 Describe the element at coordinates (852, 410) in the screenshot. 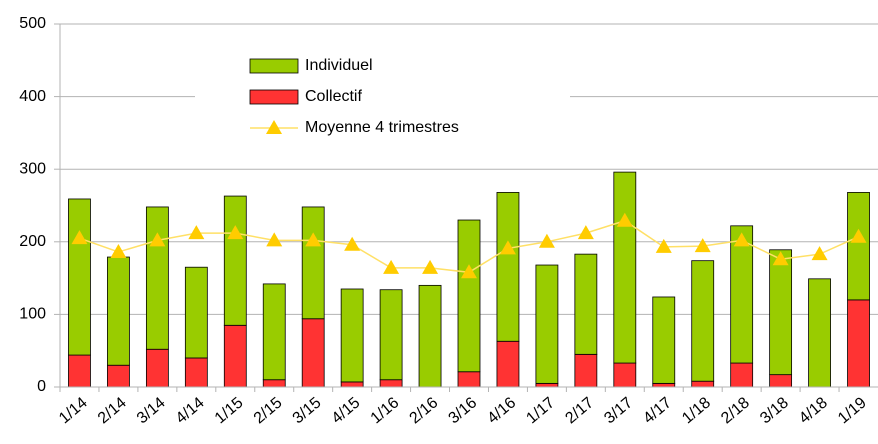

I see `x-tick-label: 1/19` at that location.